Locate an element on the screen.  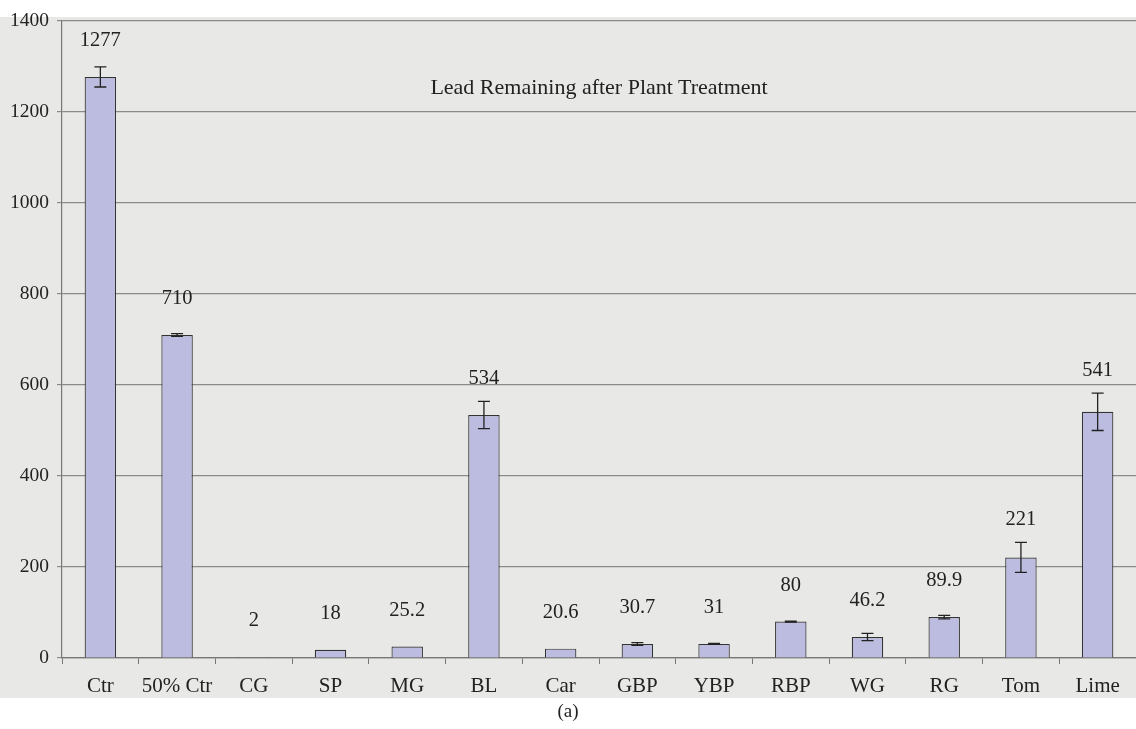
y-tick-label: 1400 is located at coordinates (29, 20).